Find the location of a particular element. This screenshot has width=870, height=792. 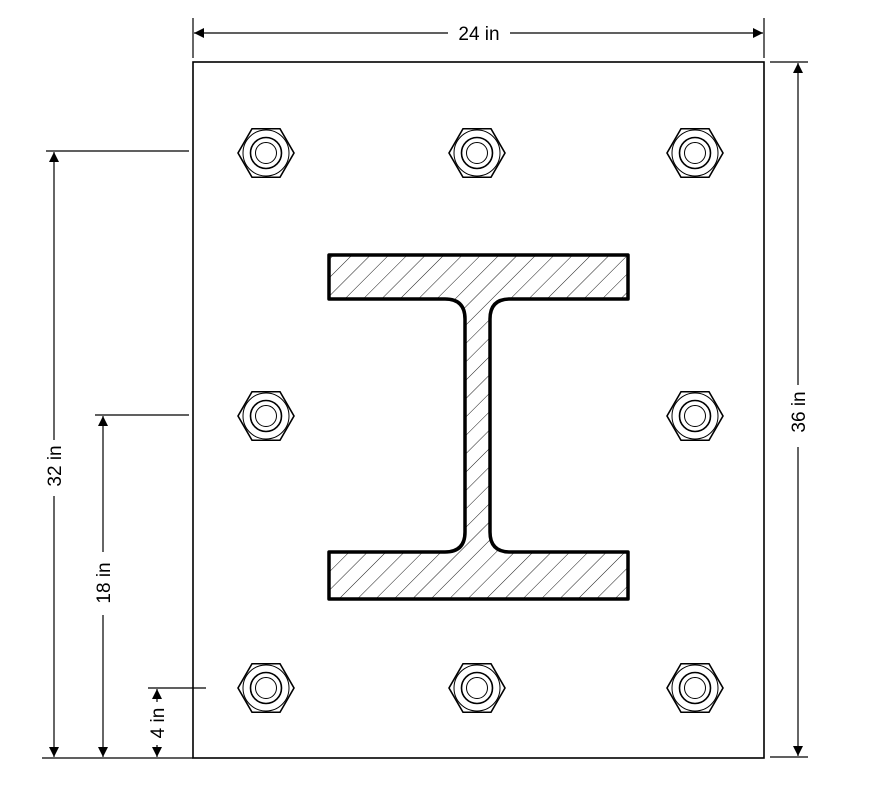

upper-bolt-row-label: 32 in is located at coordinates (55, 465).